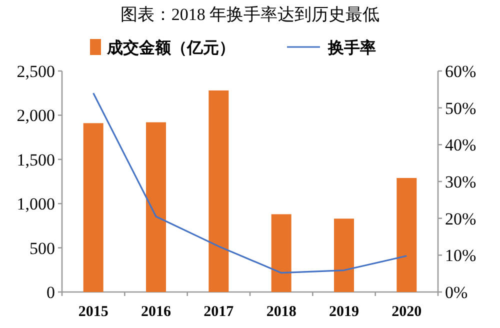  What do you see at coordinates (456, 292) in the screenshot?
I see `y2-tick-label: 0%` at bounding box center [456, 292].